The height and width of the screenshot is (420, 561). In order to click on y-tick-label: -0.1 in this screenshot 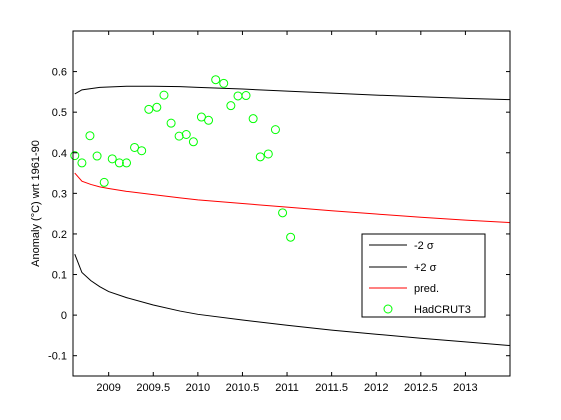, I will do `click(57, 357)`.